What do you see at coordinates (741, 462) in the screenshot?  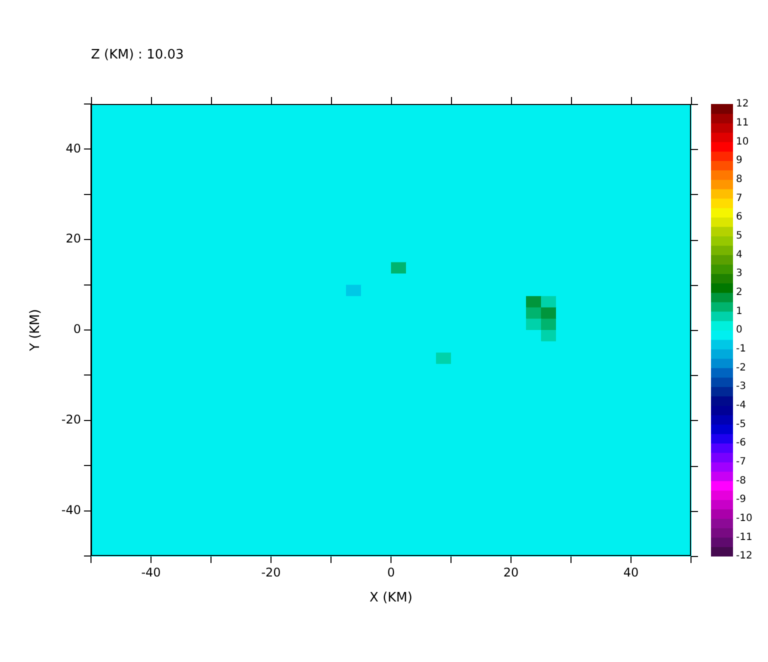 I see `color-bar-label: -7` at bounding box center [741, 462].